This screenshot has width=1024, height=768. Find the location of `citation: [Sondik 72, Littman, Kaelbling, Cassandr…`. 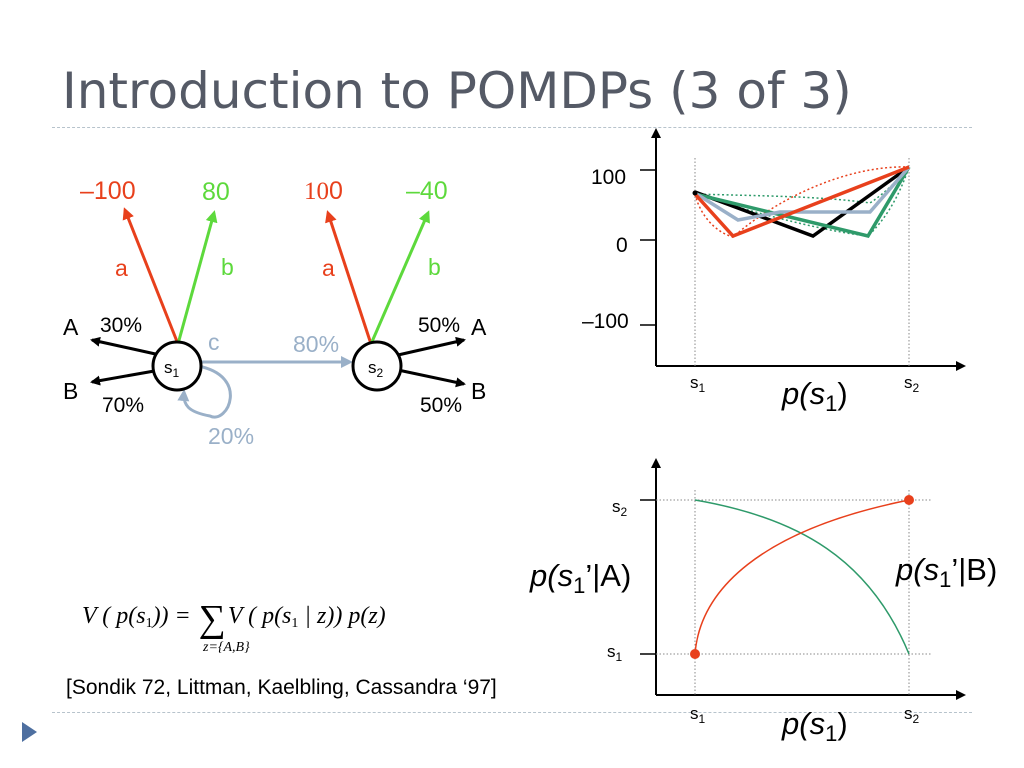

citation: [Sondik 72, Littman, Kaelbling, Cassandr… is located at coordinates (281, 687).